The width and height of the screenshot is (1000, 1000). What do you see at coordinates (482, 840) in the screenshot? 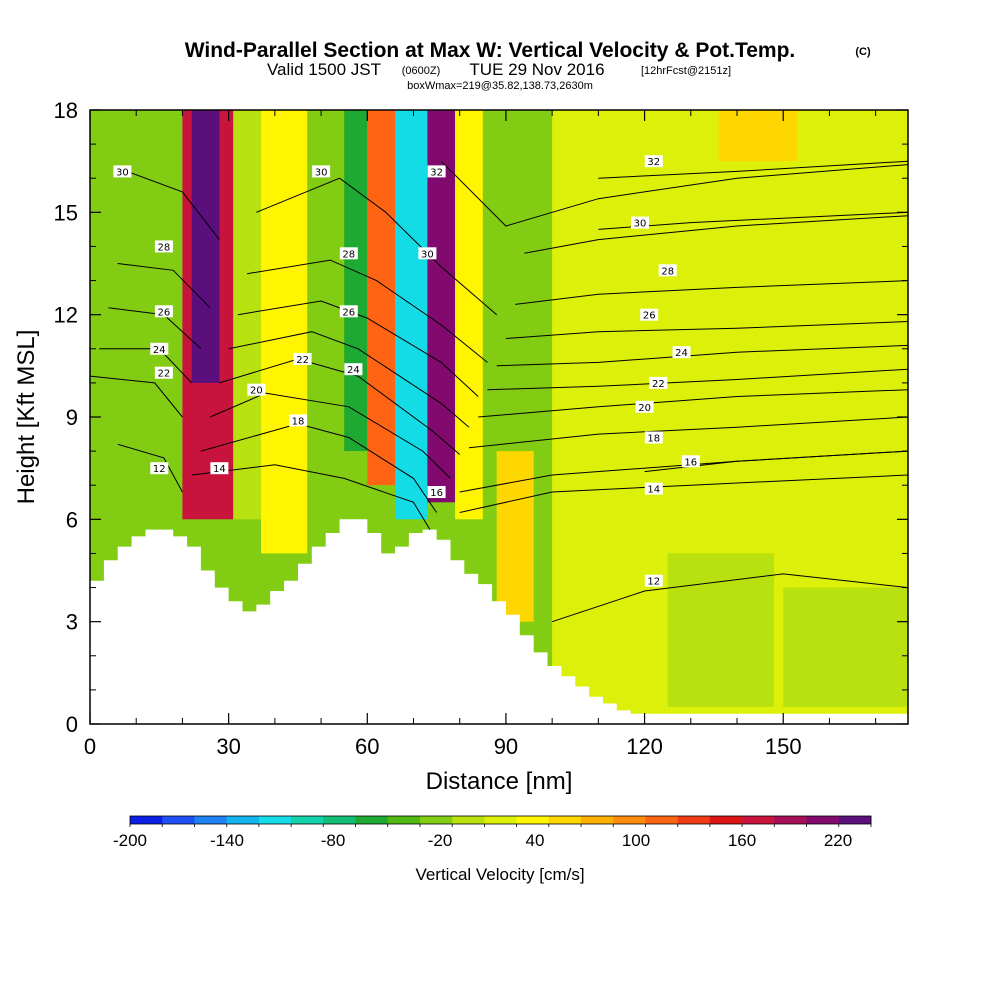
I see `colorbar-ticks: -200 -140 -80 -20 40 100 160 220` at bounding box center [482, 840].